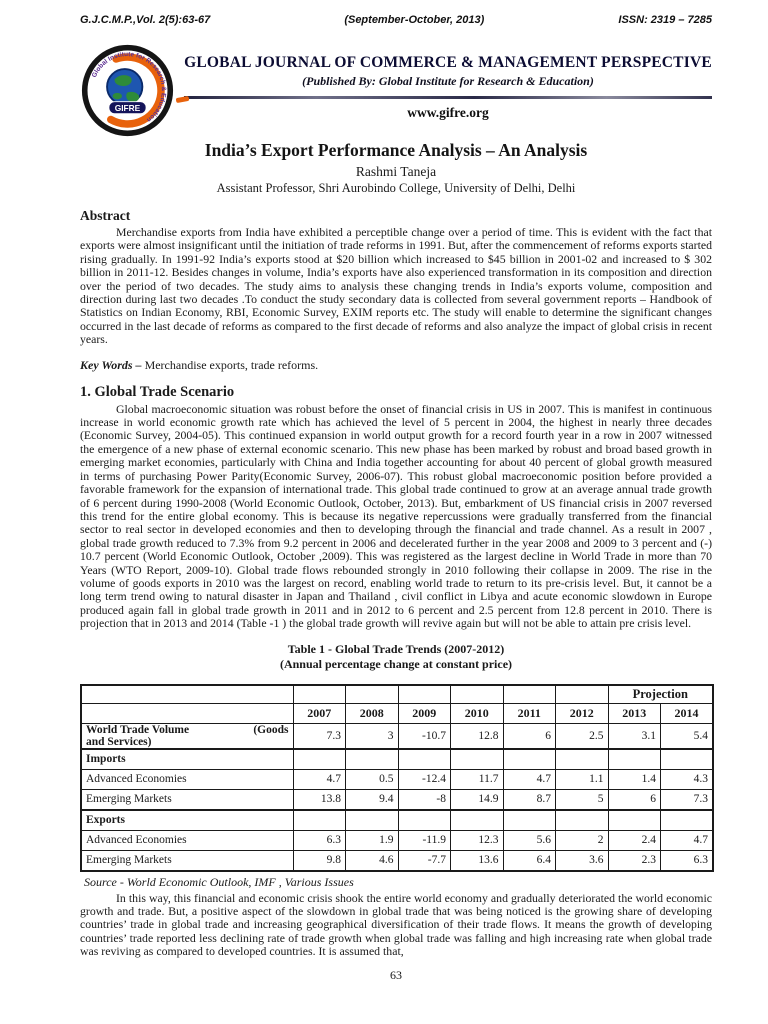  Describe the element at coordinates (687, 713) in the screenshot. I see `year-header: 2014` at that location.